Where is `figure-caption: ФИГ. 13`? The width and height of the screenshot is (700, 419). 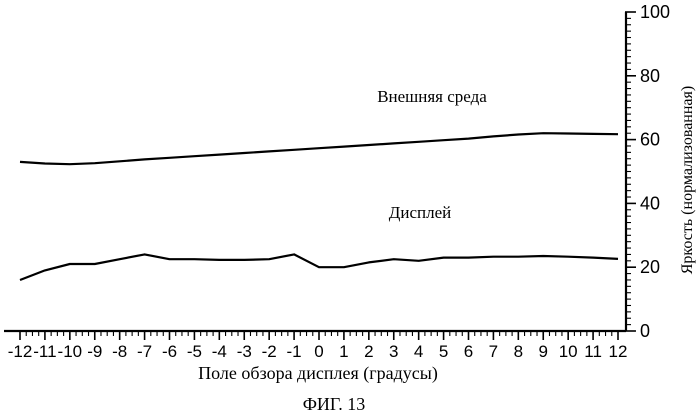
figure-caption: ФИГ. 13 is located at coordinates (334, 404).